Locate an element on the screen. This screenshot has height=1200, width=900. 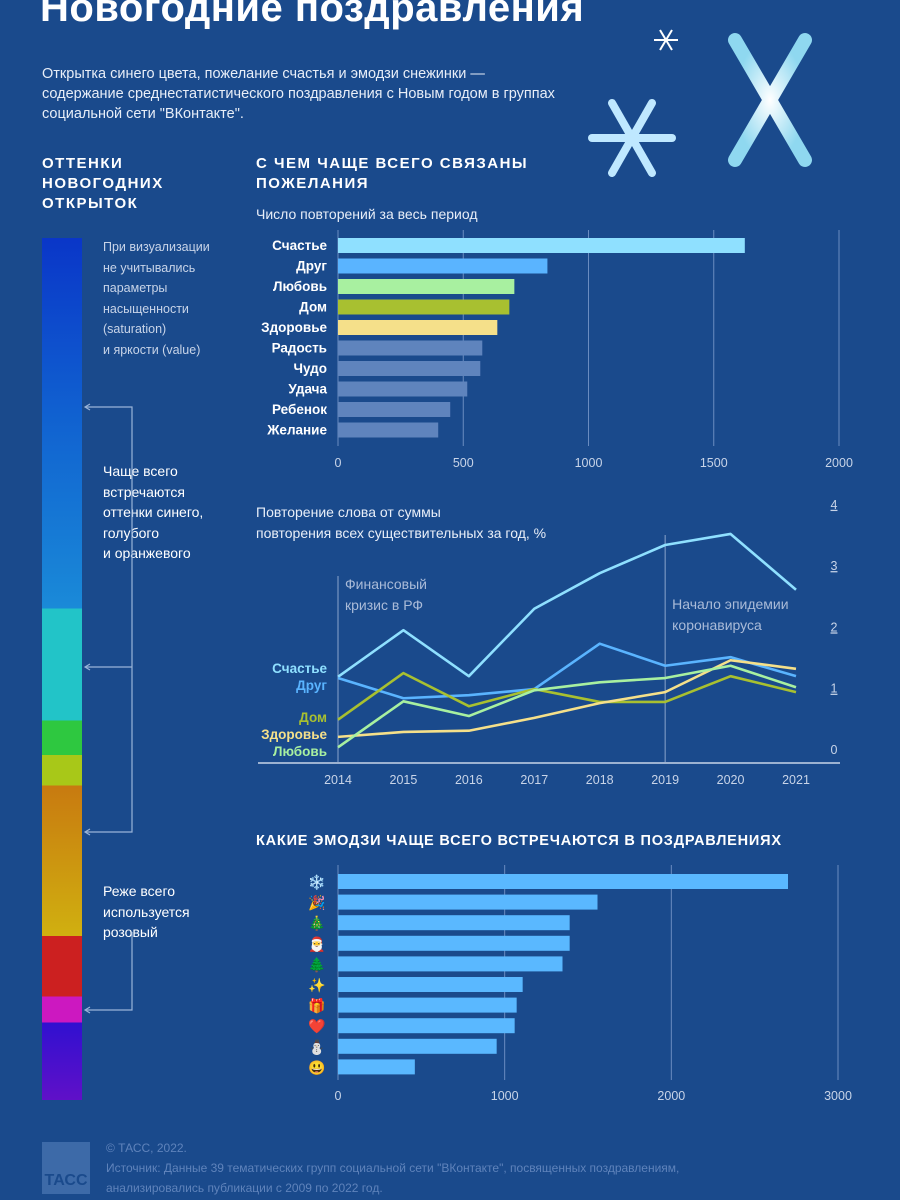
annotation-text: Начало эпидемии is located at coordinates (730, 604).